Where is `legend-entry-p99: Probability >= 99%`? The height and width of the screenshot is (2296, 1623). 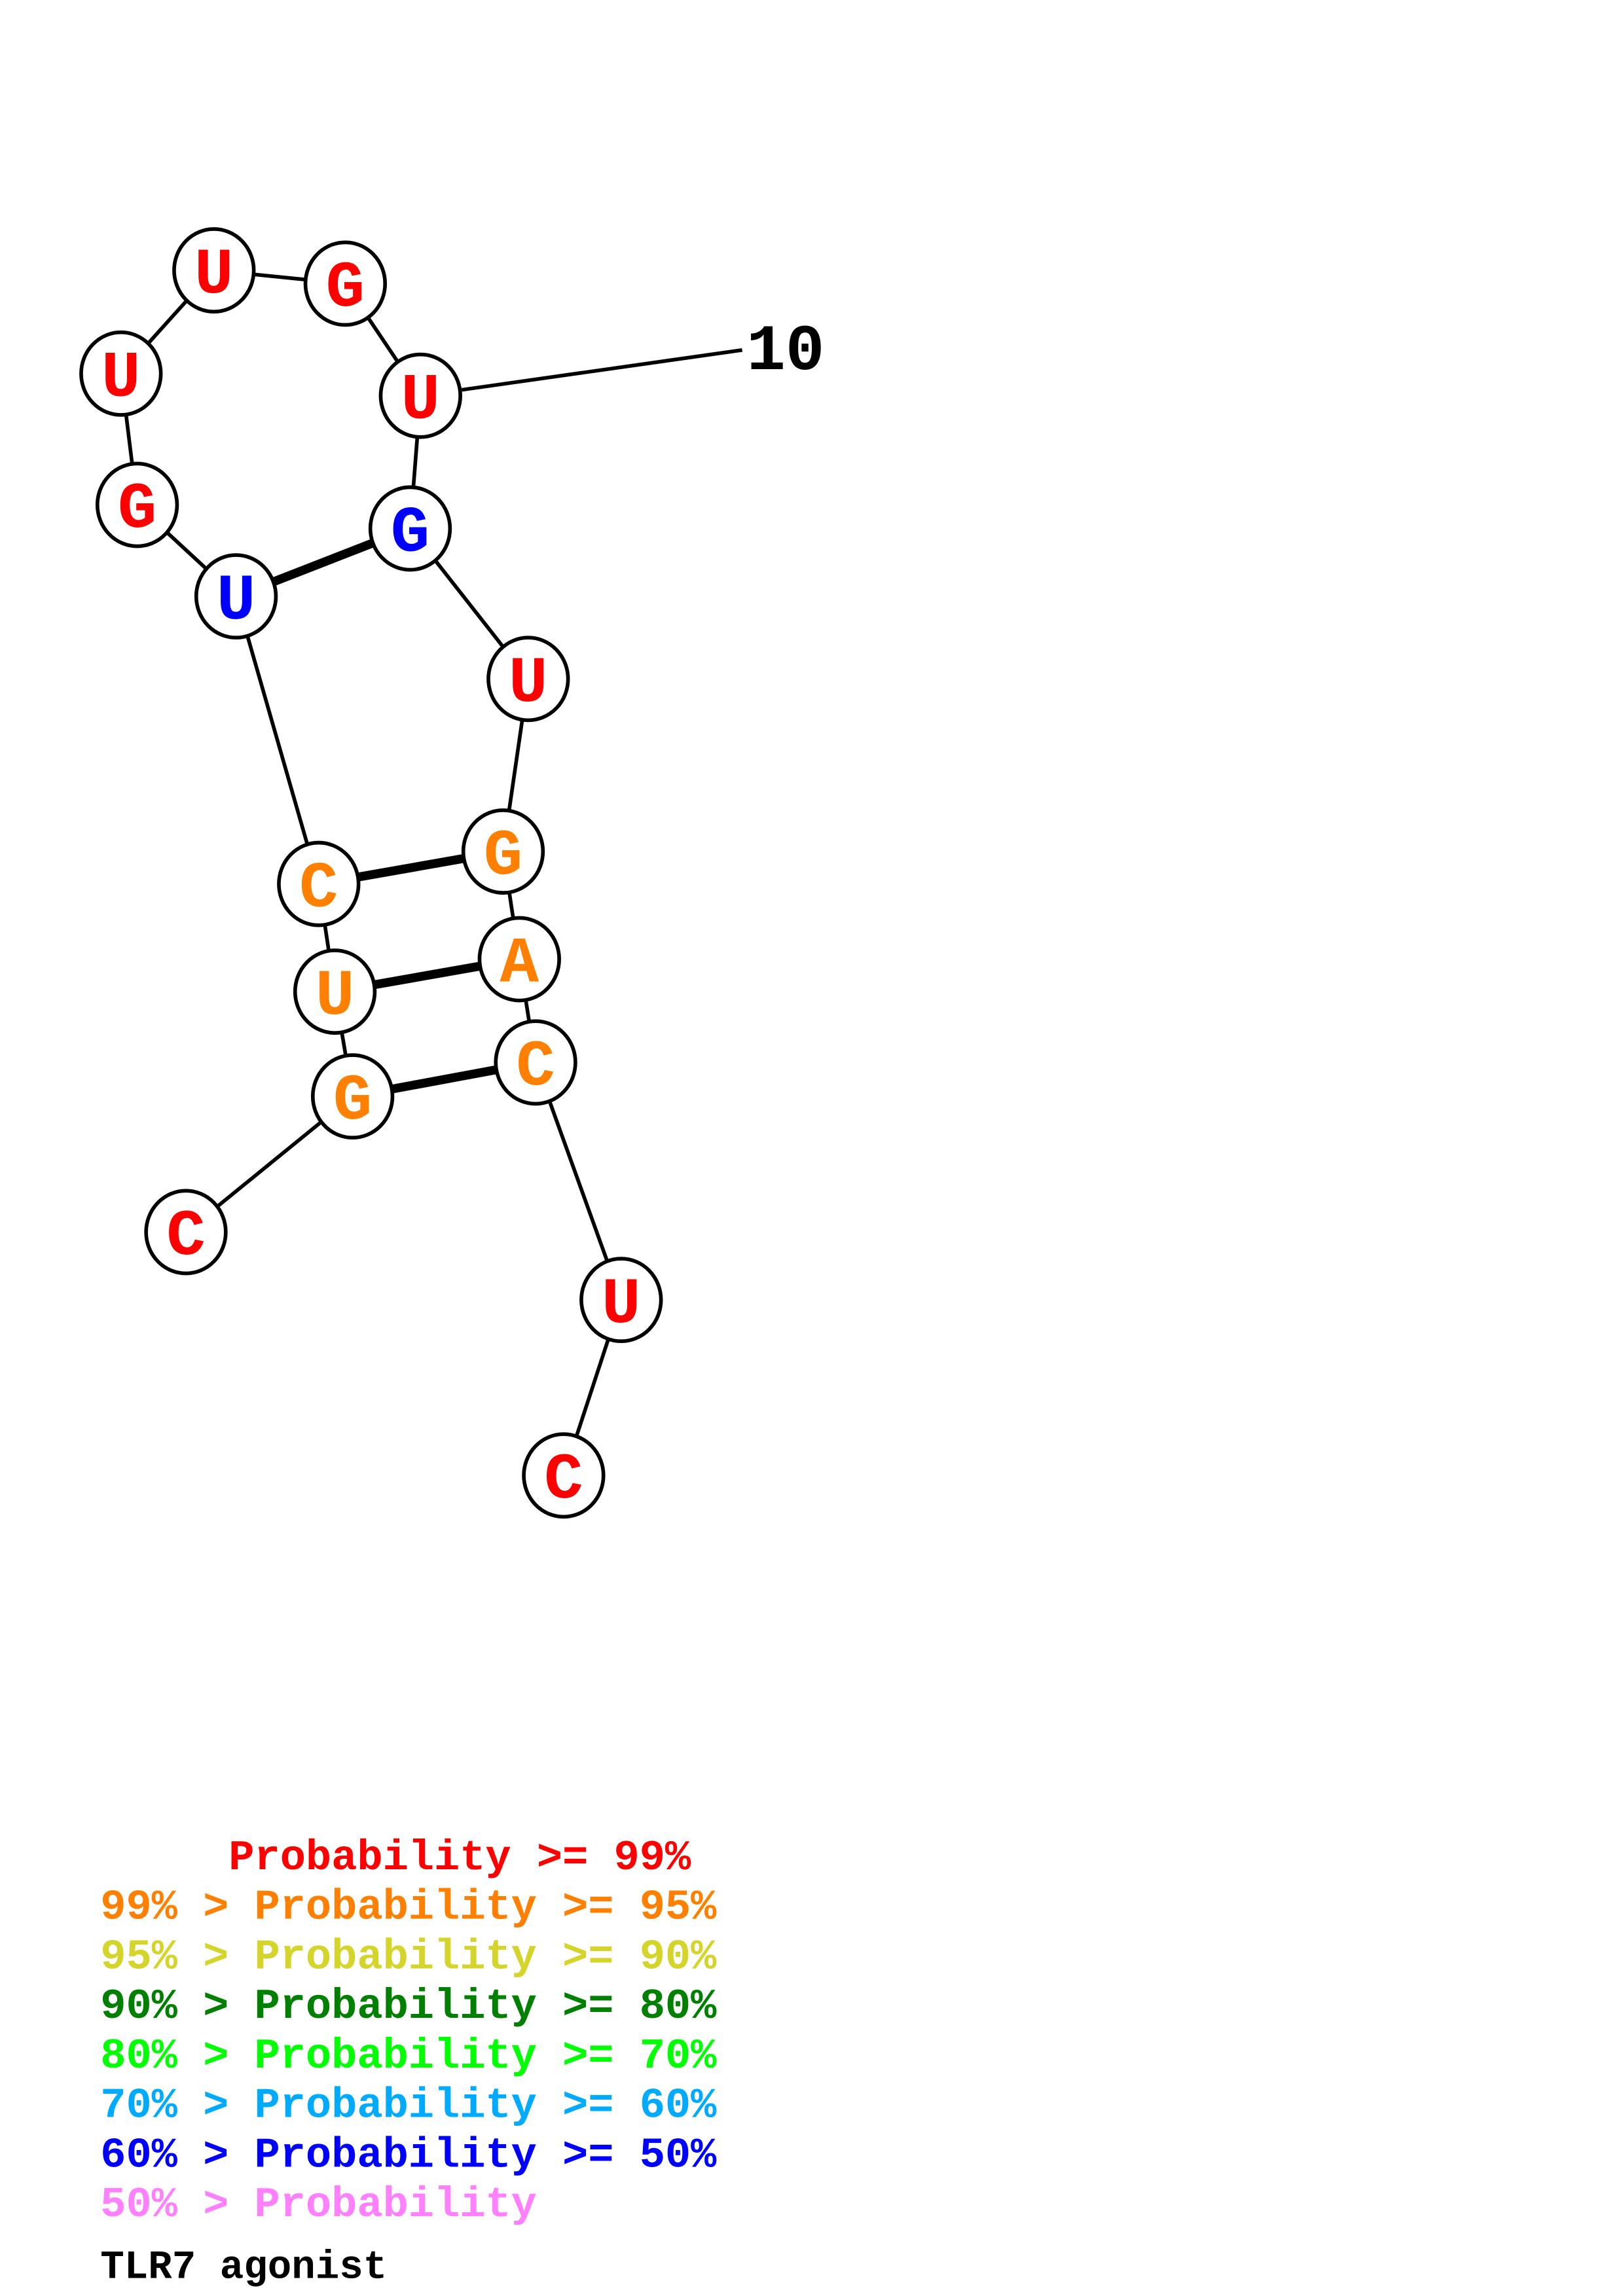 legend-entry-p99: Probability >= 99% is located at coordinates (395, 1858).